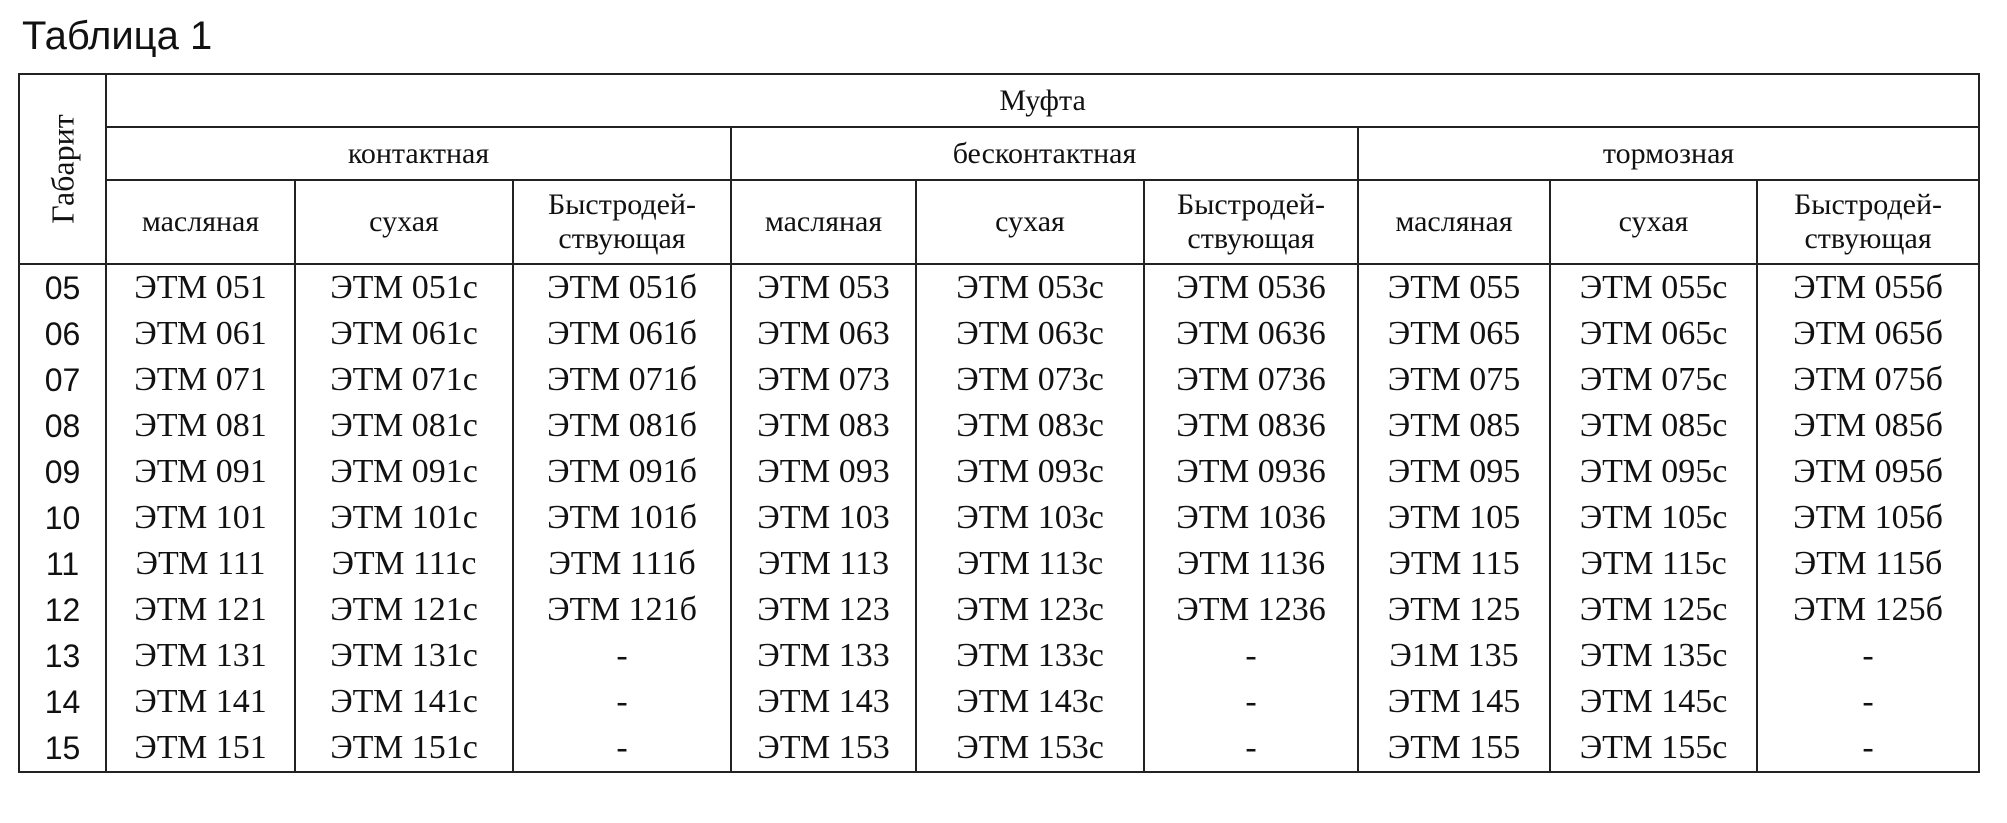 The image size is (2007, 823). I want to click on gabarit-header-label: Габарит, so click(62, 169).